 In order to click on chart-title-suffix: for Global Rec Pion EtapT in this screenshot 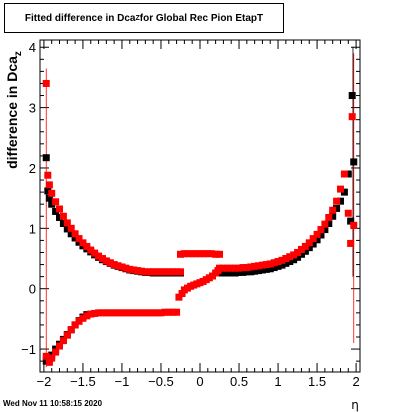, I will do `click(201, 18)`.